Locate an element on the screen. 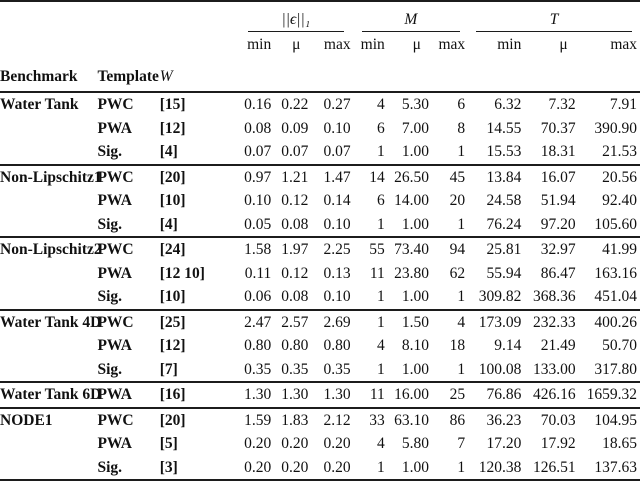 This screenshot has width=640, height=482. value-cell: 21.53 is located at coordinates (619, 151).